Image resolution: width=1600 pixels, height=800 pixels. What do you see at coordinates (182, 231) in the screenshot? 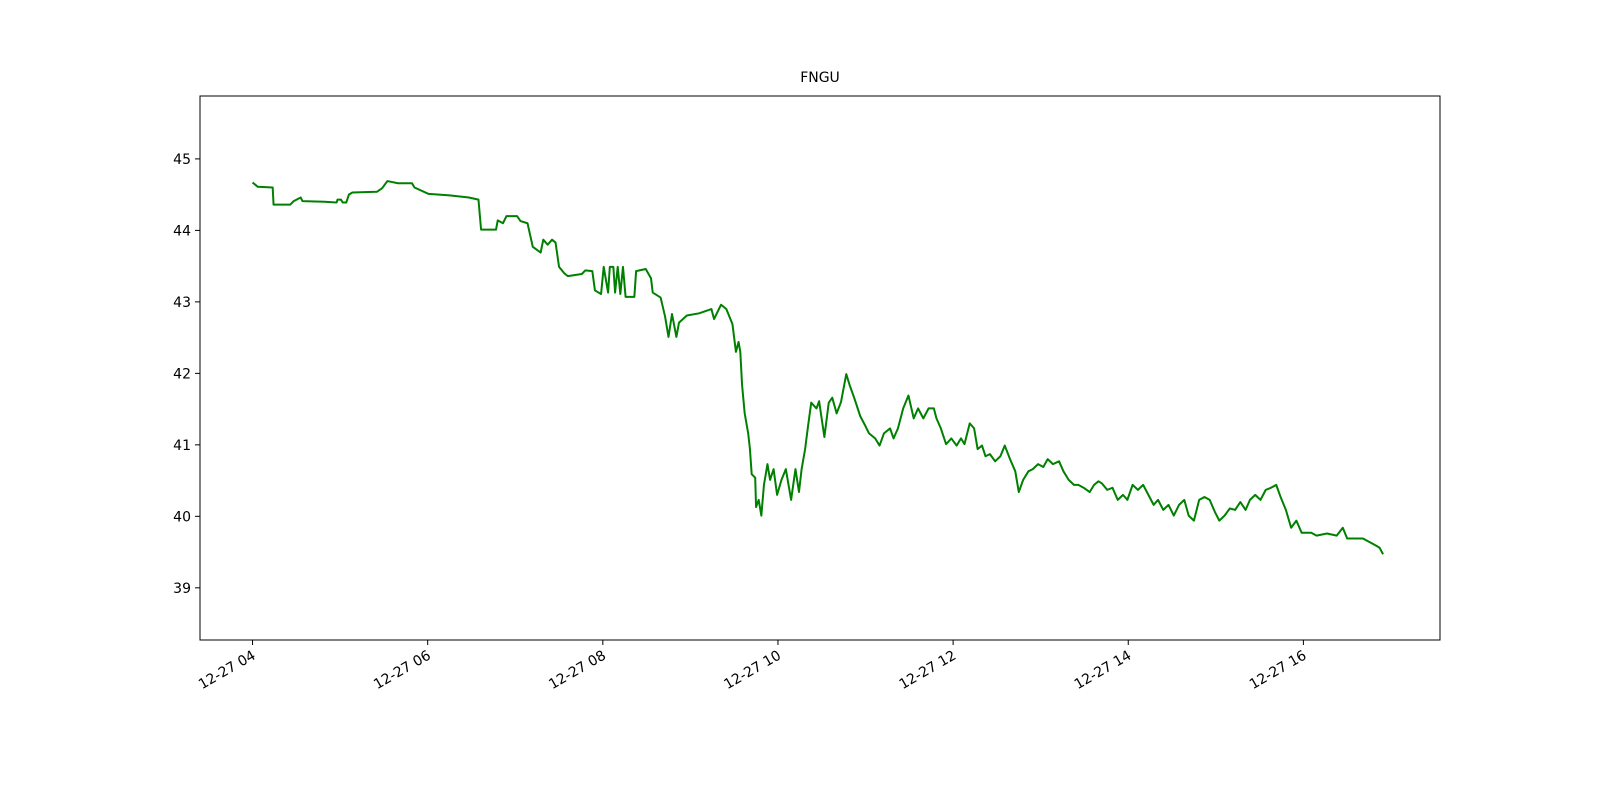
I see `y-tick-label: 44` at bounding box center [182, 231].